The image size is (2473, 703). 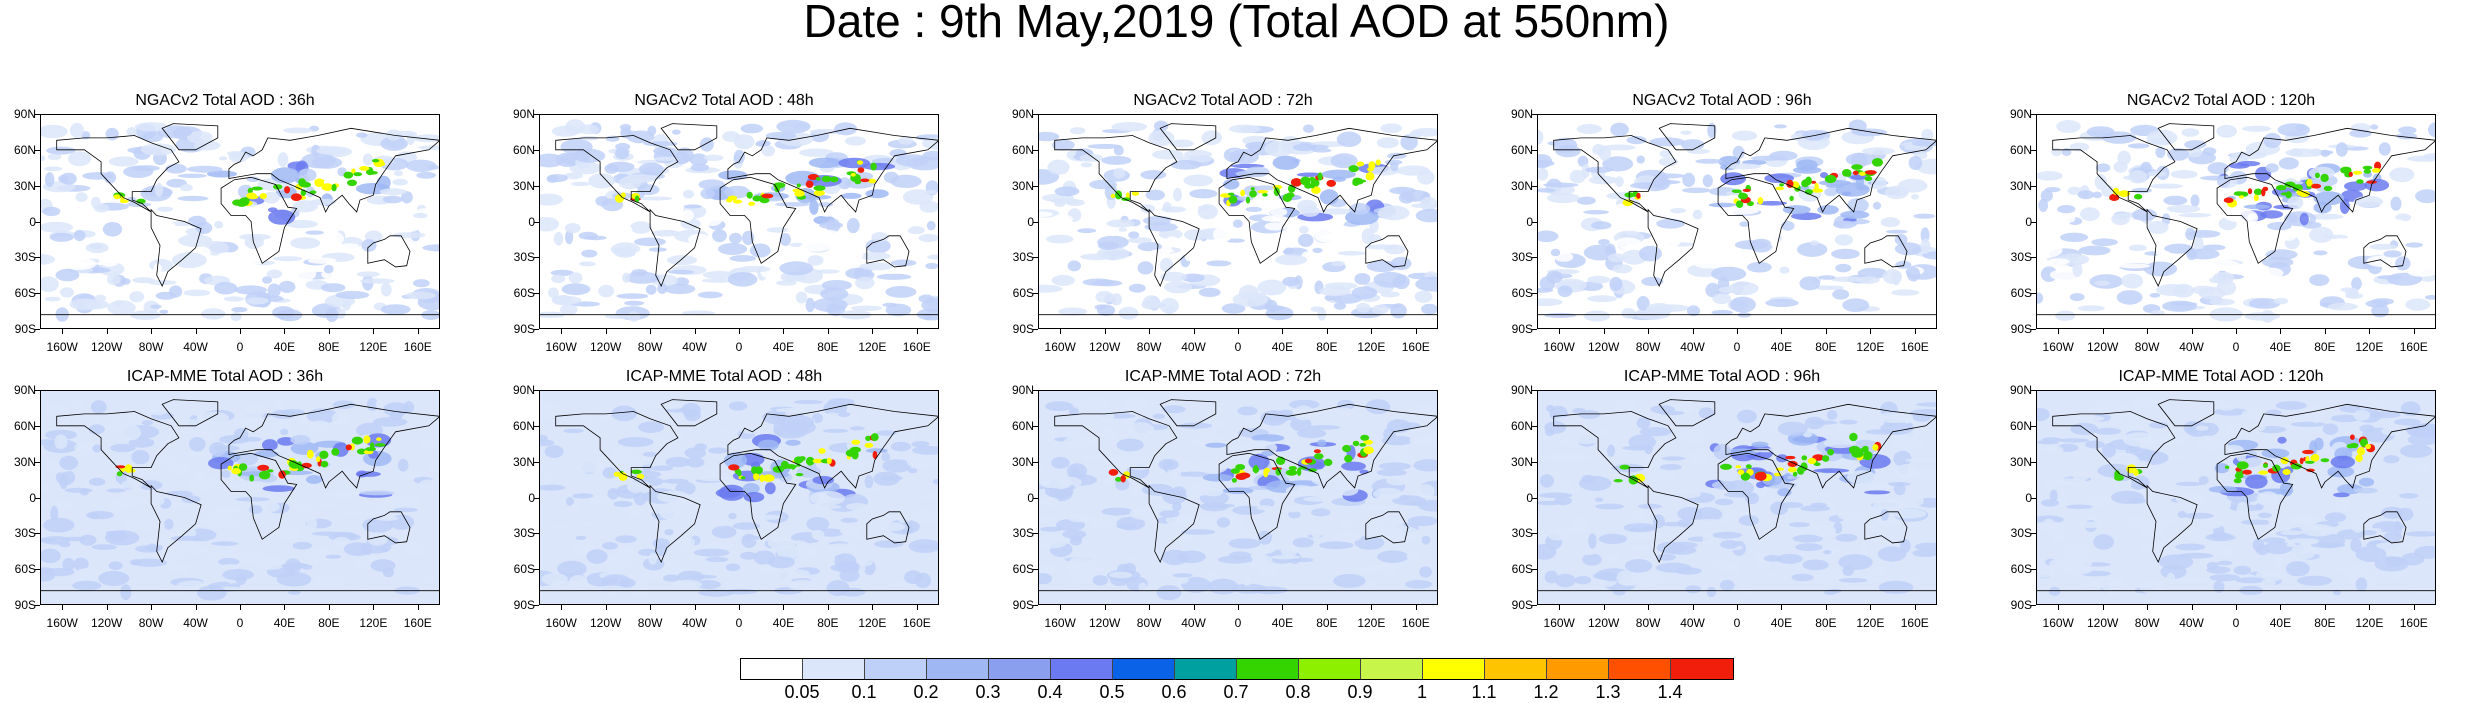 What do you see at coordinates (1422, 692) in the screenshot?
I see `colorbar-label: 1` at bounding box center [1422, 692].